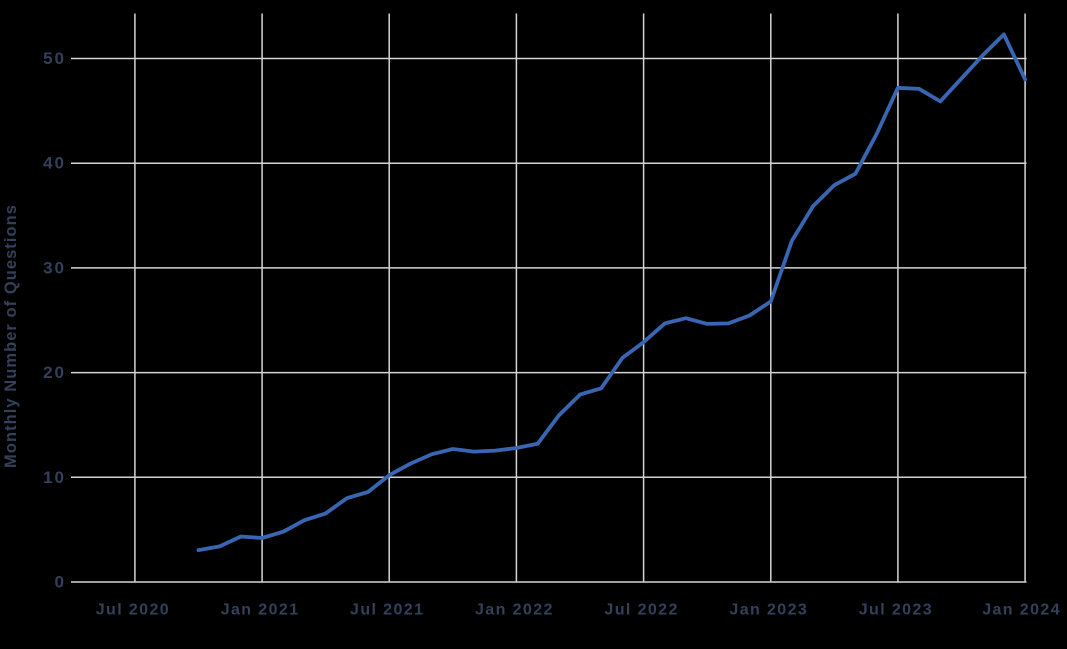 The width and height of the screenshot is (1067, 649). What do you see at coordinates (260, 610) in the screenshot?
I see `svg-text: Jan 2021` at bounding box center [260, 610].